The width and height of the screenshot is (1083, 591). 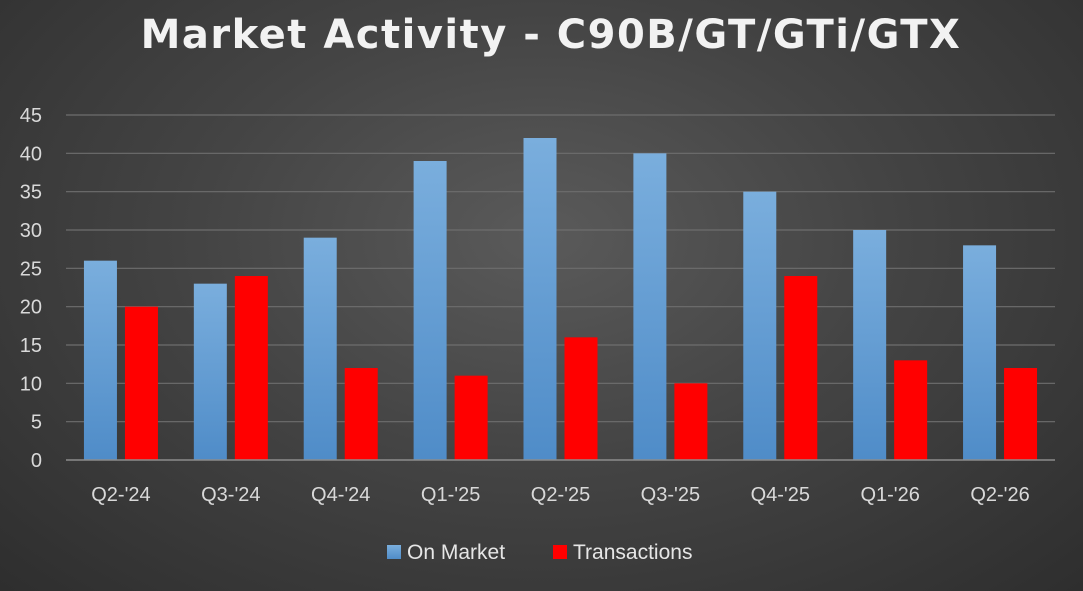 What do you see at coordinates (31, 193) in the screenshot?
I see `y-tick-label: 35` at bounding box center [31, 193].